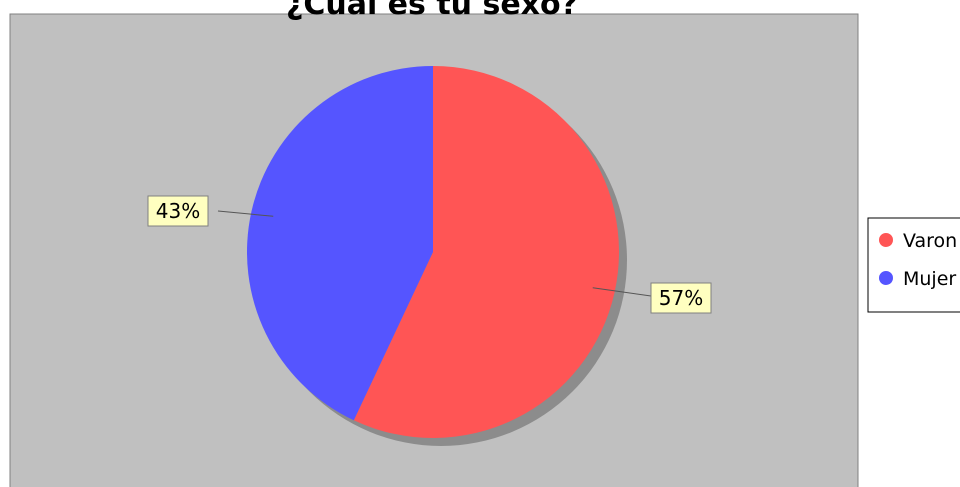  I want to click on legend: Varon Mujer, so click(913, 265).